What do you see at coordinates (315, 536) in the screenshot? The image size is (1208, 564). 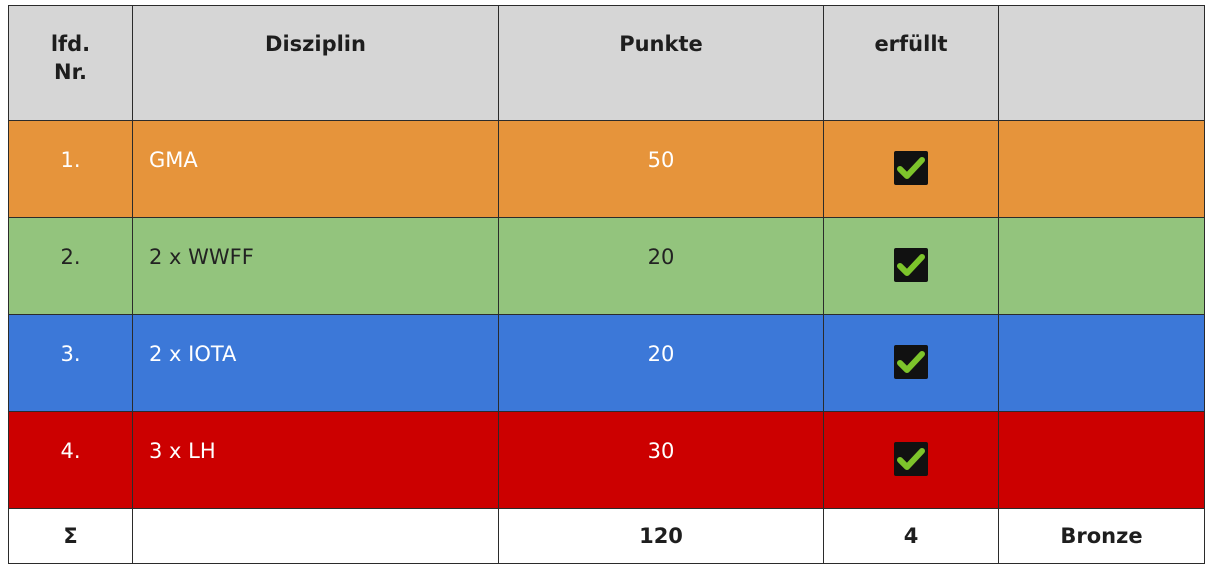 I see `summary-discipline` at bounding box center [315, 536].